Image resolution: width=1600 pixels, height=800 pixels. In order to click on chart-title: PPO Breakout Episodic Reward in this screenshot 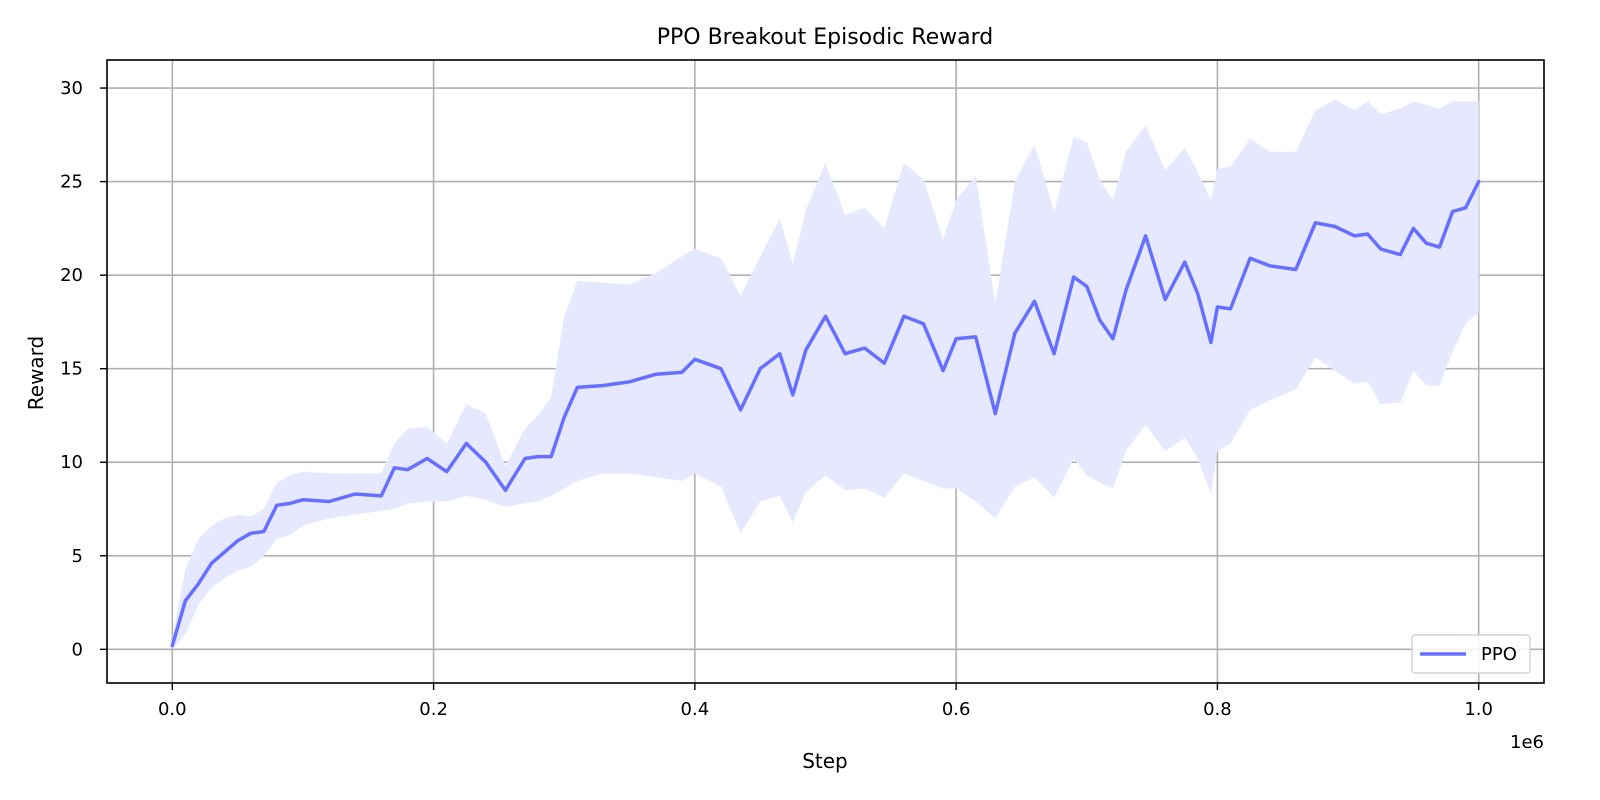, I will do `click(825, 37)`.